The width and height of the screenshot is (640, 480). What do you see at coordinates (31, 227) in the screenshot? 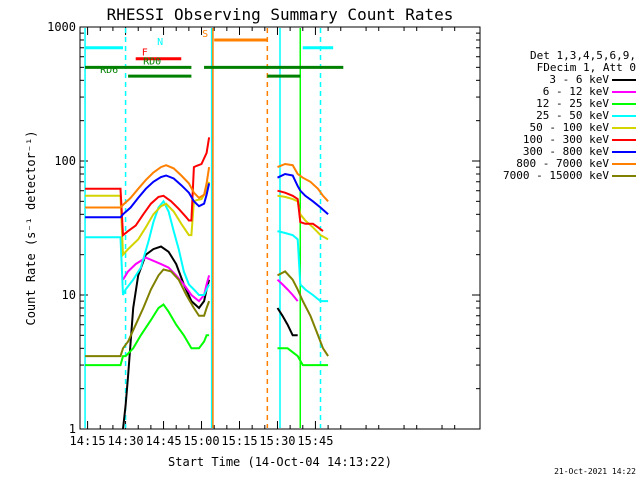
I see `y-axis-label: Count Rate (s⁻¹ detector⁻¹)` at bounding box center [31, 227].